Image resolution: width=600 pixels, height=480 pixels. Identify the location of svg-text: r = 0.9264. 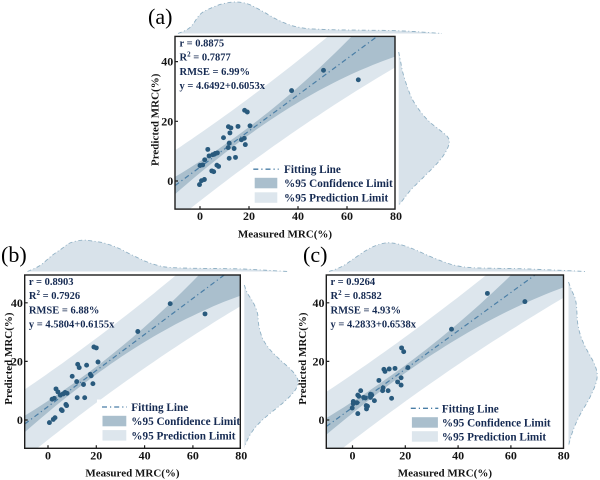
(353, 282).